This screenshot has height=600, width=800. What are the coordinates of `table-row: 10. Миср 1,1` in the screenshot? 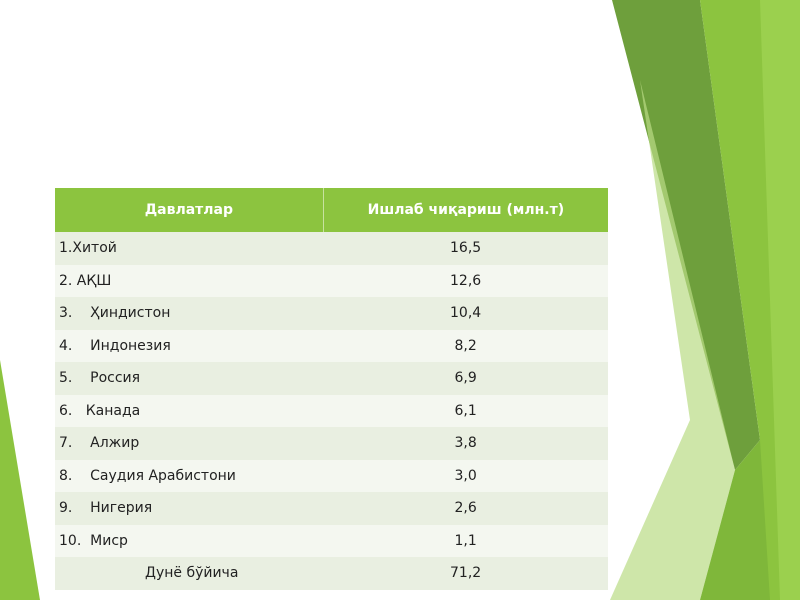 It's located at (331, 540).